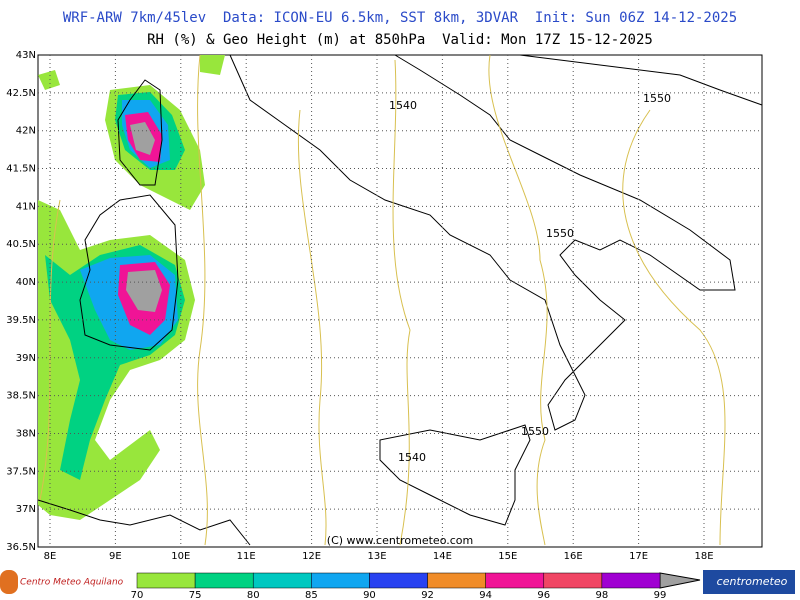  Describe the element at coordinates (21, 547) in the screenshot. I see `lat-label: 36.5N` at that location.